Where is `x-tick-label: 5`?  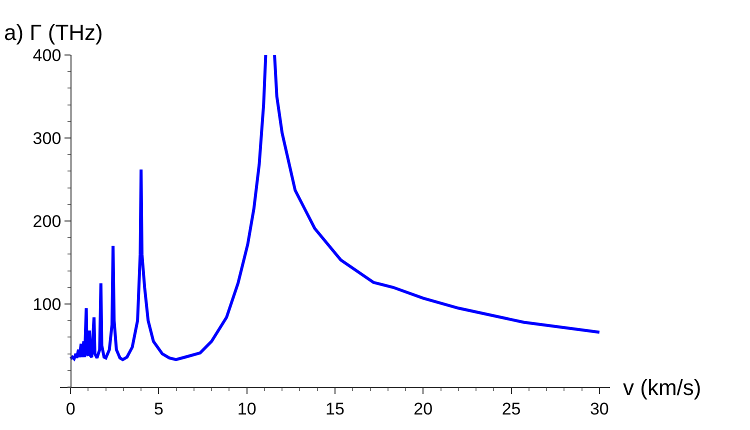
x-tick-label: 5 is located at coordinates (159, 408).